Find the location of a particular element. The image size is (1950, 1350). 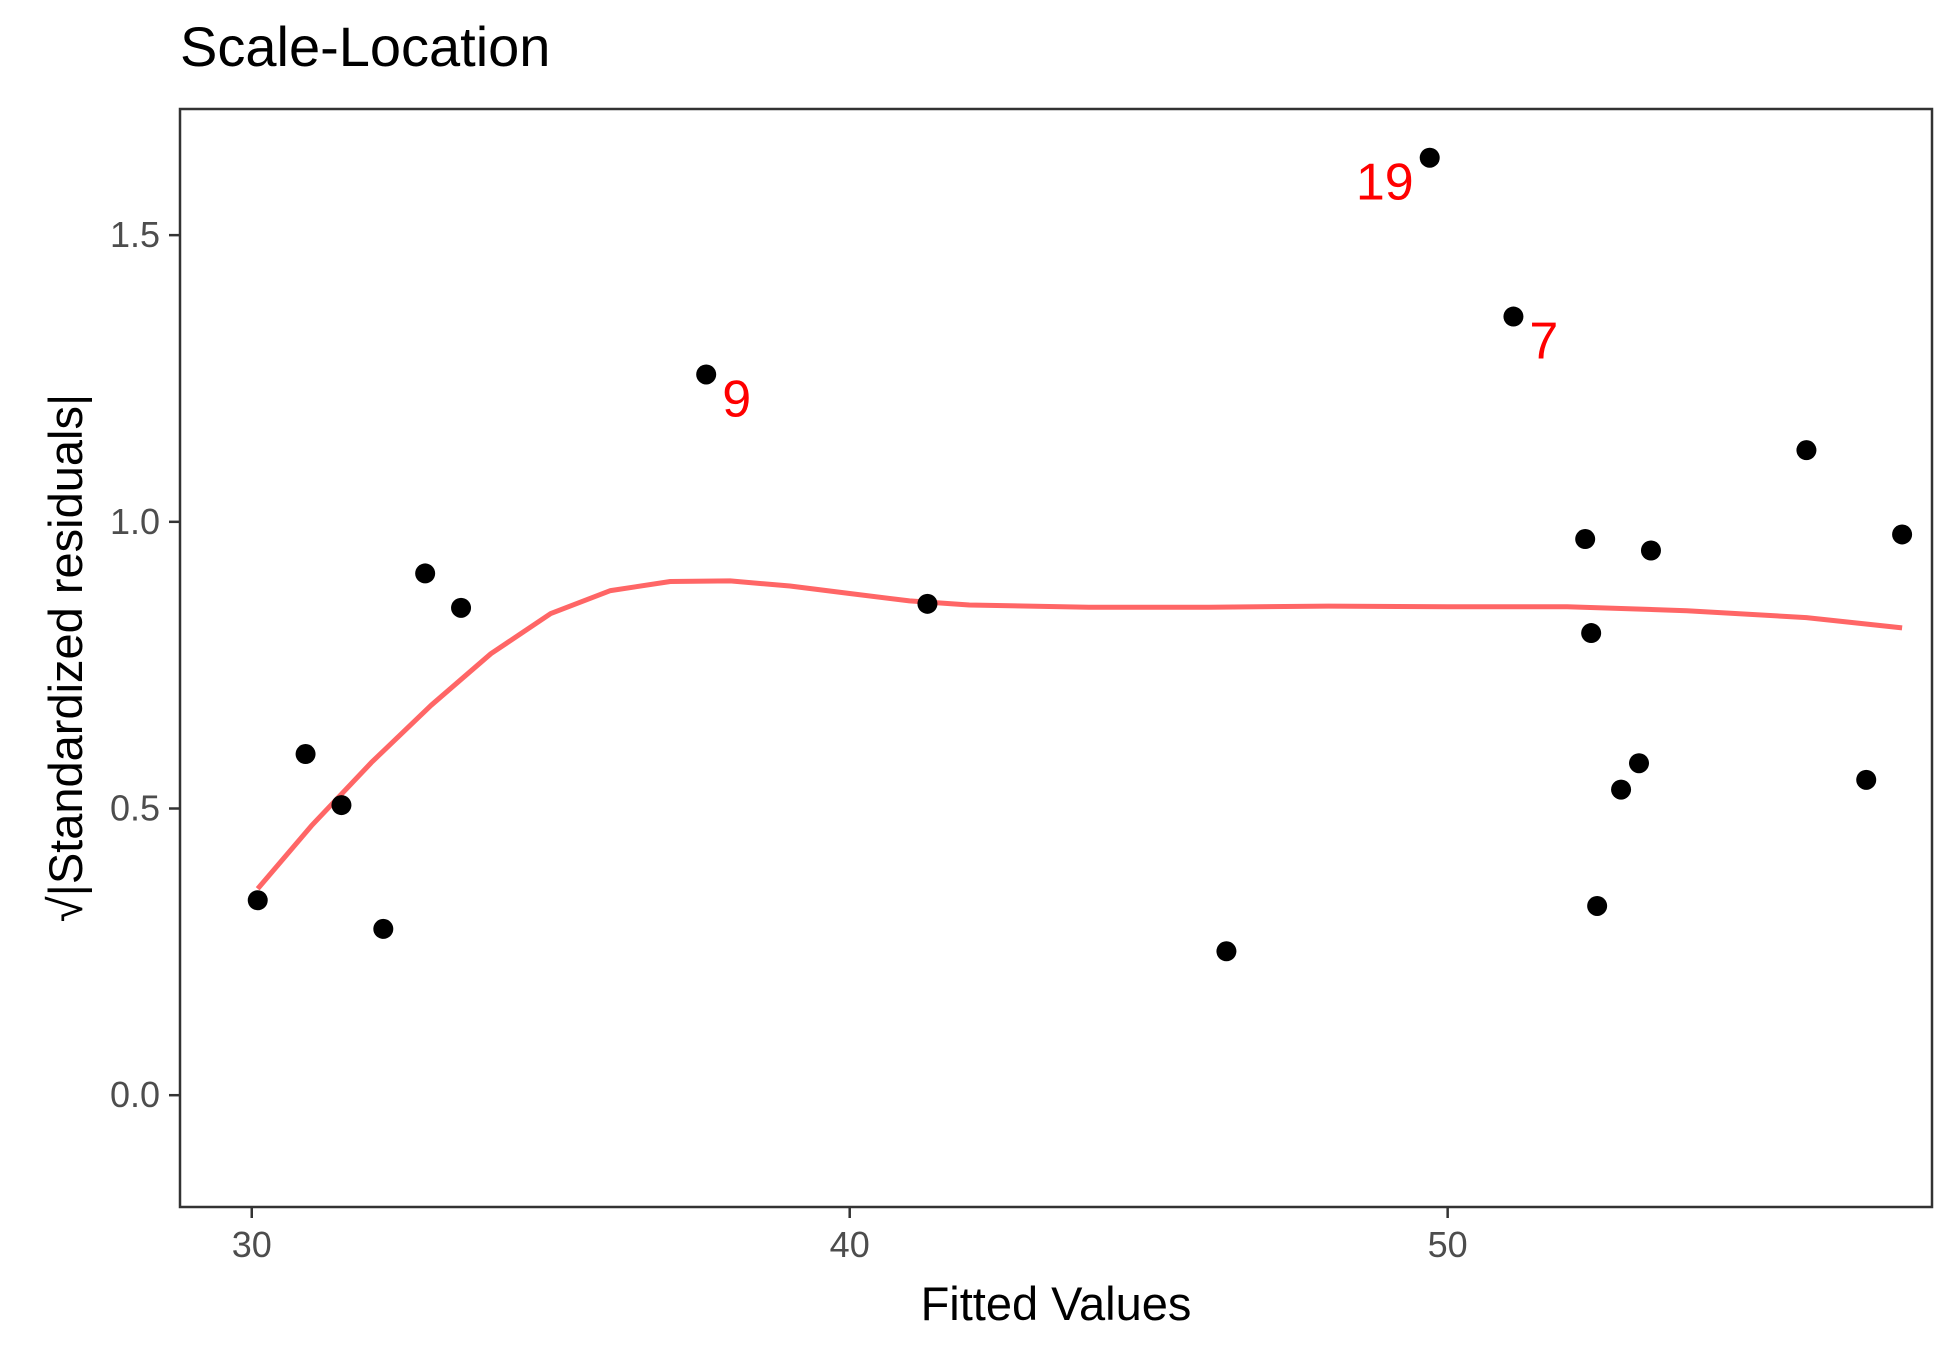

outlier-label: 9 is located at coordinates (736, 399).